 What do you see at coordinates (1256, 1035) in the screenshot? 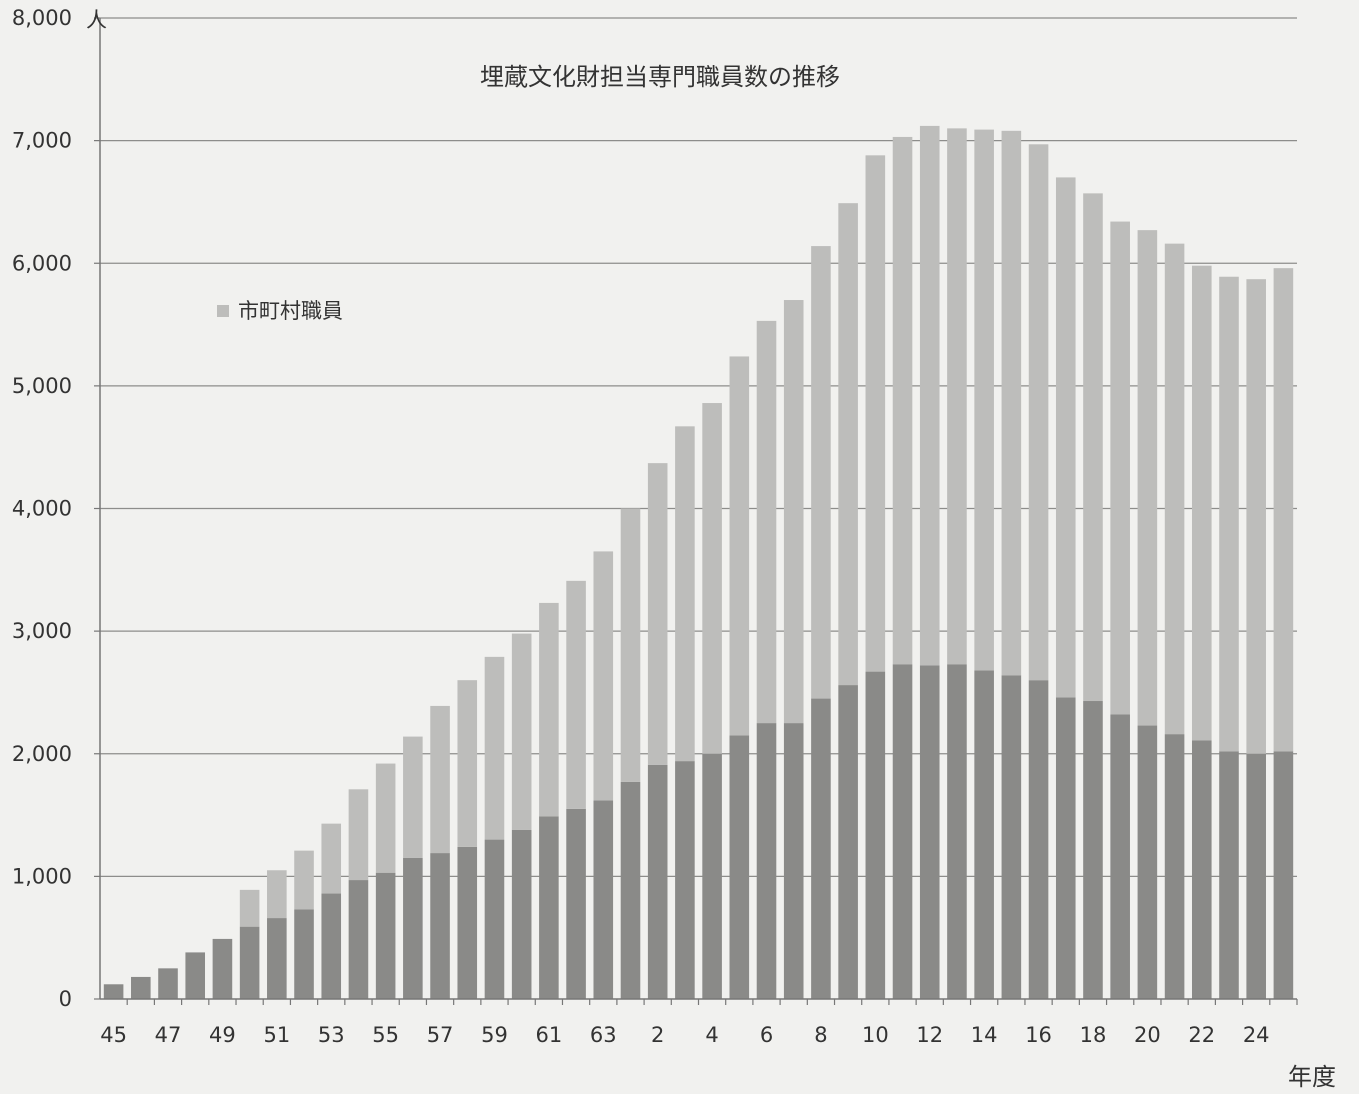
I see `x-tick-label: 24` at bounding box center [1256, 1035].